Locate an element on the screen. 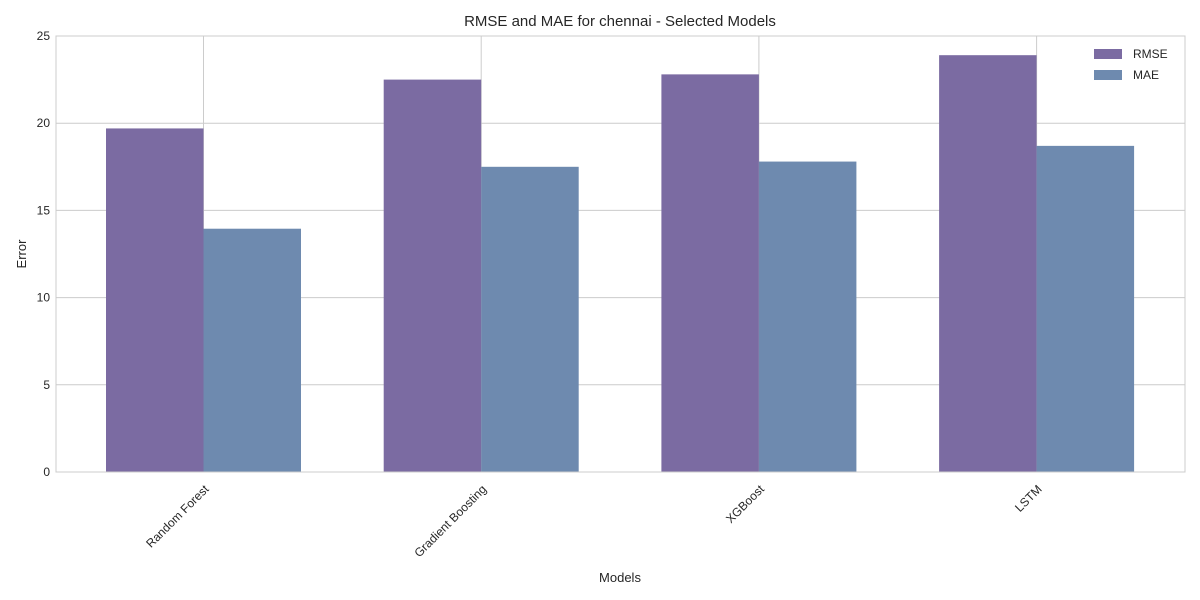 The height and width of the screenshot is (600, 1200). bar-mae-lstm is located at coordinates (1085, 308).